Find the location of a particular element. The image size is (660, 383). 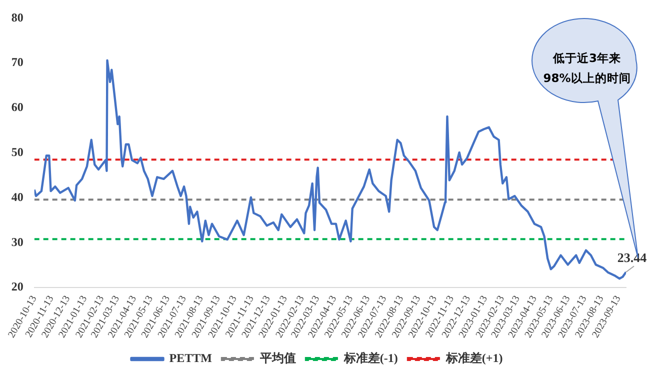

legend-label: 标准差(-1) is located at coordinates (370, 358).